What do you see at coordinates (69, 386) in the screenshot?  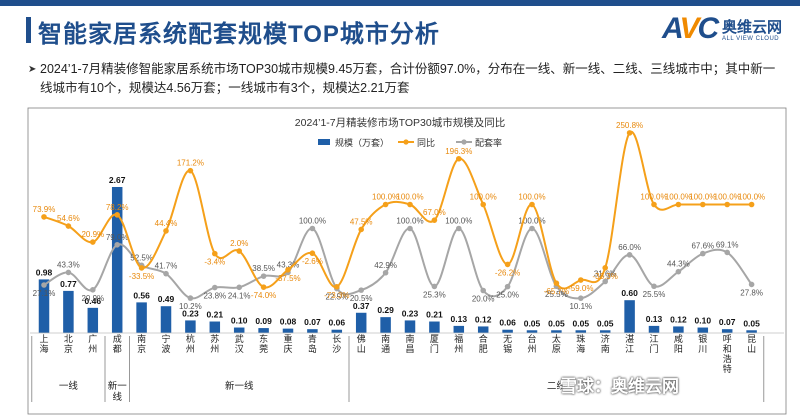 I see `group-label: 一线` at bounding box center [69, 386].